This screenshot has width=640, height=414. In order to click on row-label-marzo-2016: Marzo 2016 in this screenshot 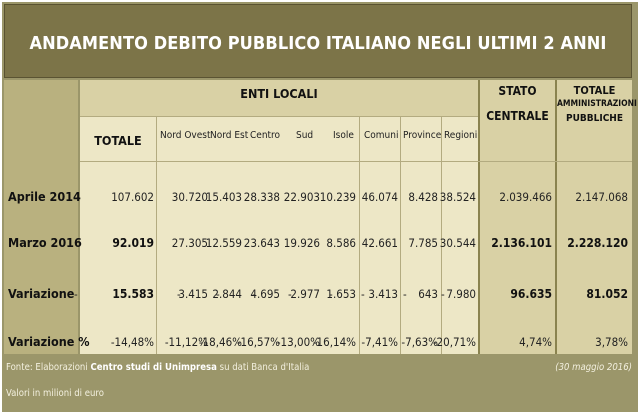, I will do `click(45, 242)`.